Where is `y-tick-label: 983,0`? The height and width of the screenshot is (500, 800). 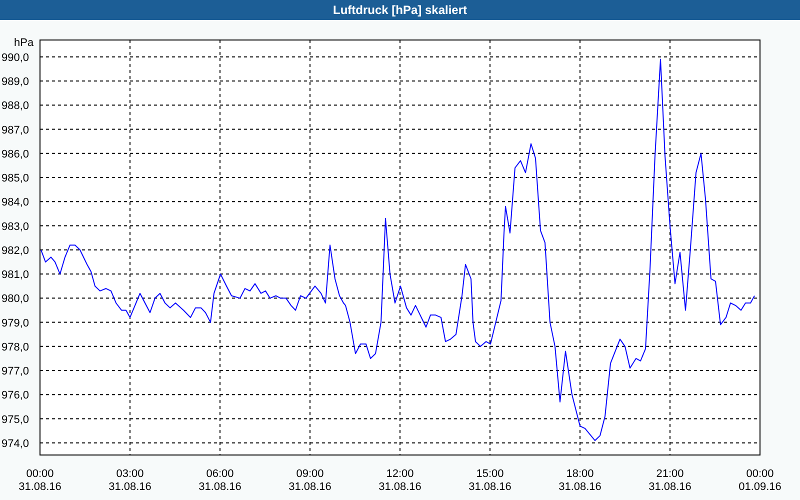 y-tick-label: 983,0 is located at coordinates (15, 226).